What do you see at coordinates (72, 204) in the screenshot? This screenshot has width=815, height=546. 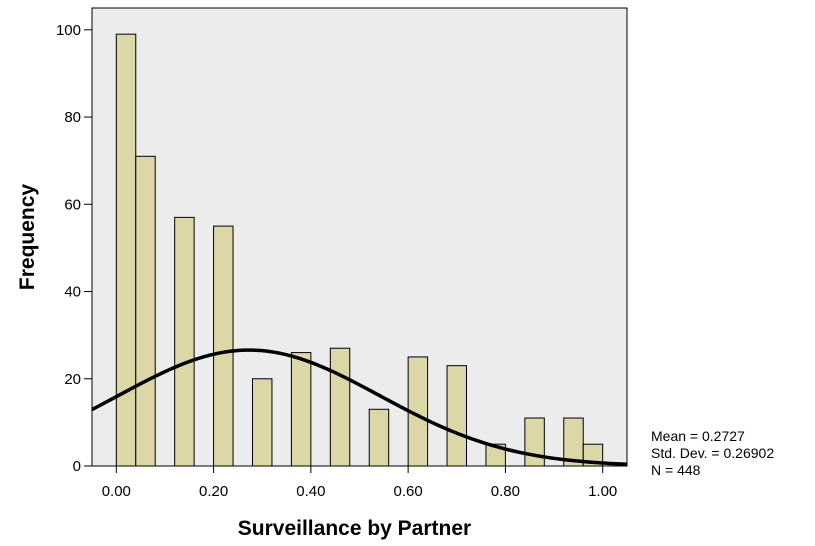 I see `y-tick-label: 60` at bounding box center [72, 204].